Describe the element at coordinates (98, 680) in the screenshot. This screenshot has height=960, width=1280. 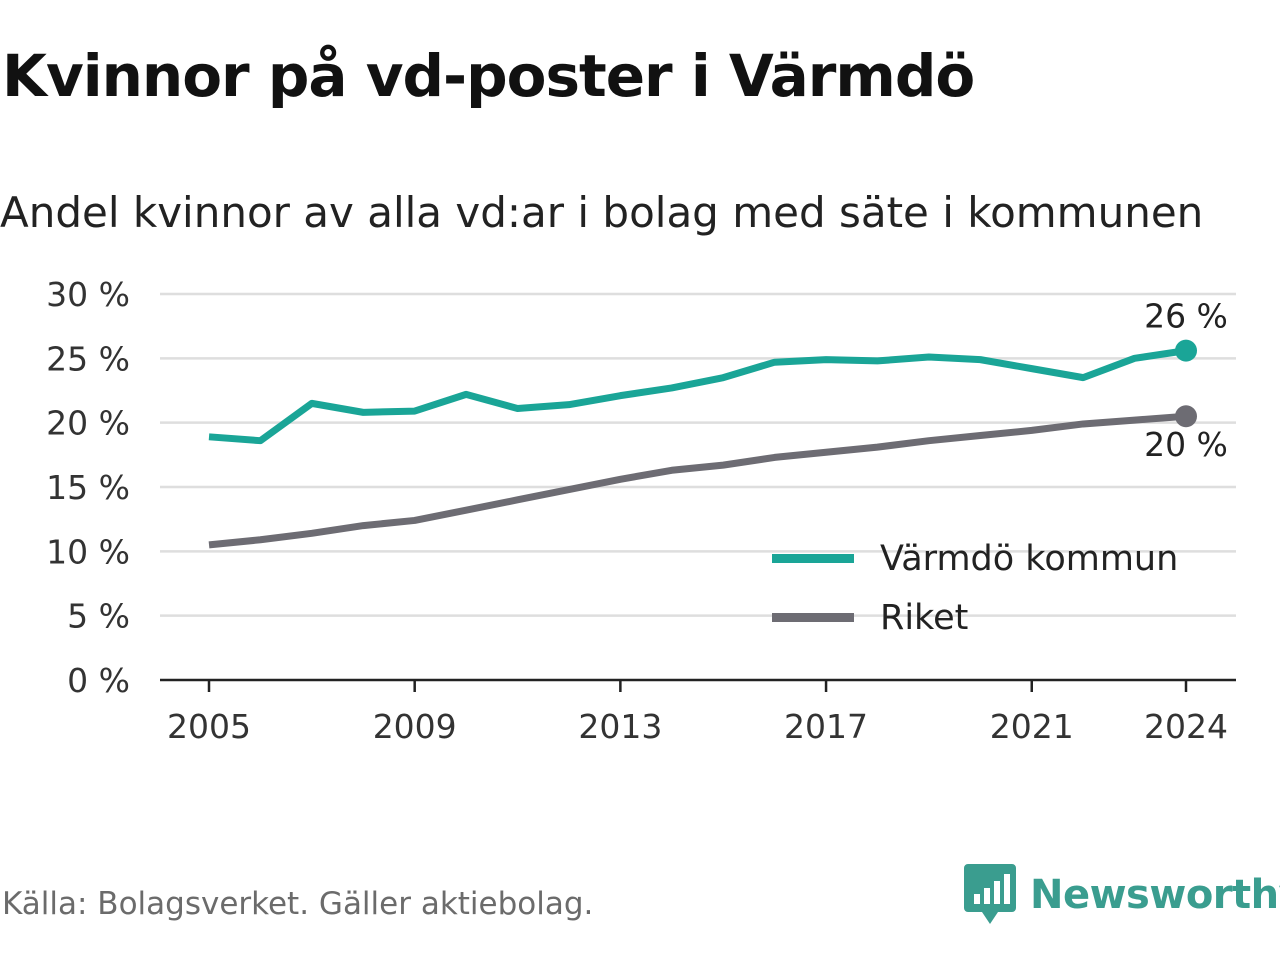
I see `y-tick-label: 0 %` at that location.